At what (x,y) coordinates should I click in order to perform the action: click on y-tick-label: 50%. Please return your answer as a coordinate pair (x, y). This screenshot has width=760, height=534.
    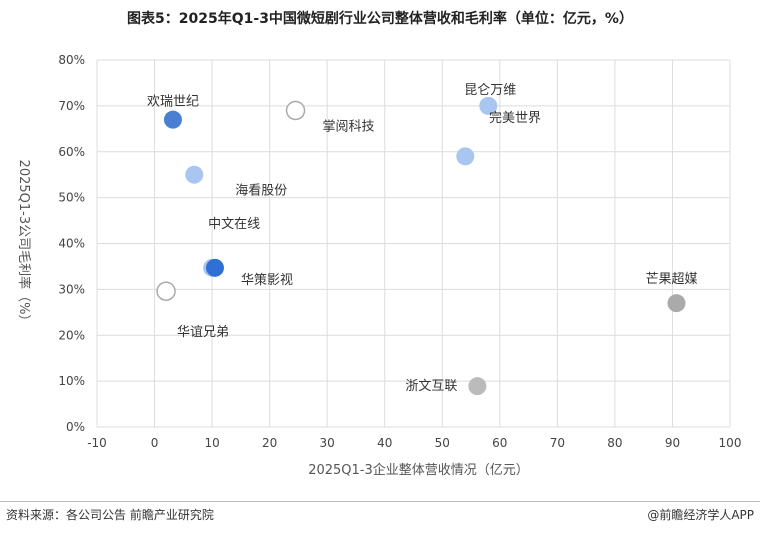
    Looking at the image, I should click on (71, 198).